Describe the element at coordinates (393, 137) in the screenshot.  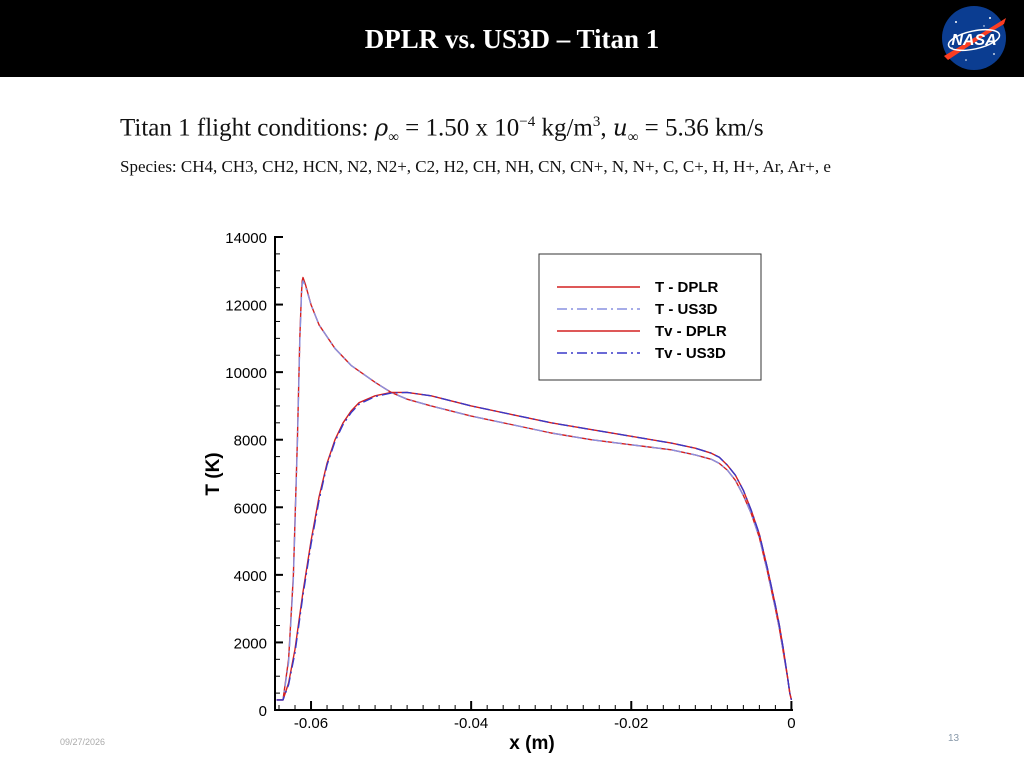
I see `rho-subscript: ∞` at that location.